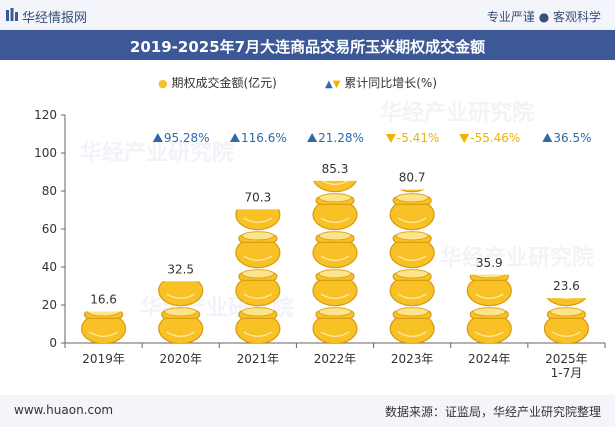  Describe the element at coordinates (335, 169) in the screenshot. I see `bar-value-label: 85.3` at that location.